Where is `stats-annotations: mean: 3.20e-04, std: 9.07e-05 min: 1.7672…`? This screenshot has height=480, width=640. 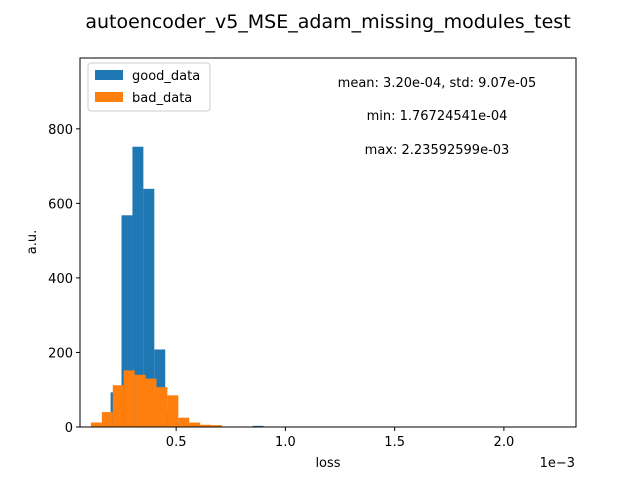 stats-annotations: mean: 3.20e-04, std: 9.07e-05 min: 1.7672… is located at coordinates (437, 117).